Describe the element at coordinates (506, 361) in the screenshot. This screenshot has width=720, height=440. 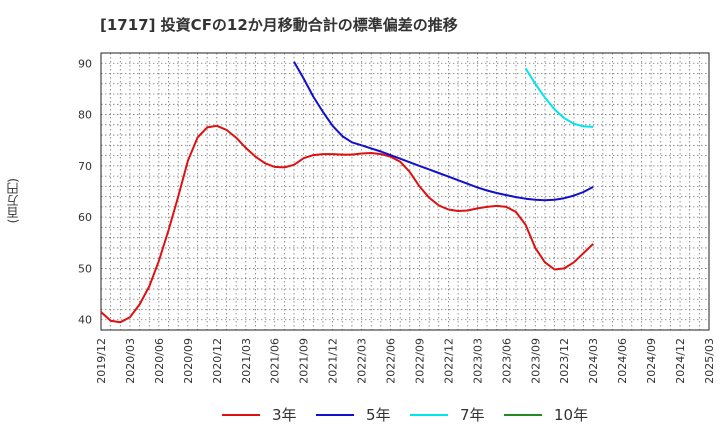
I see `x-tick-label: 2023/06` at that location.